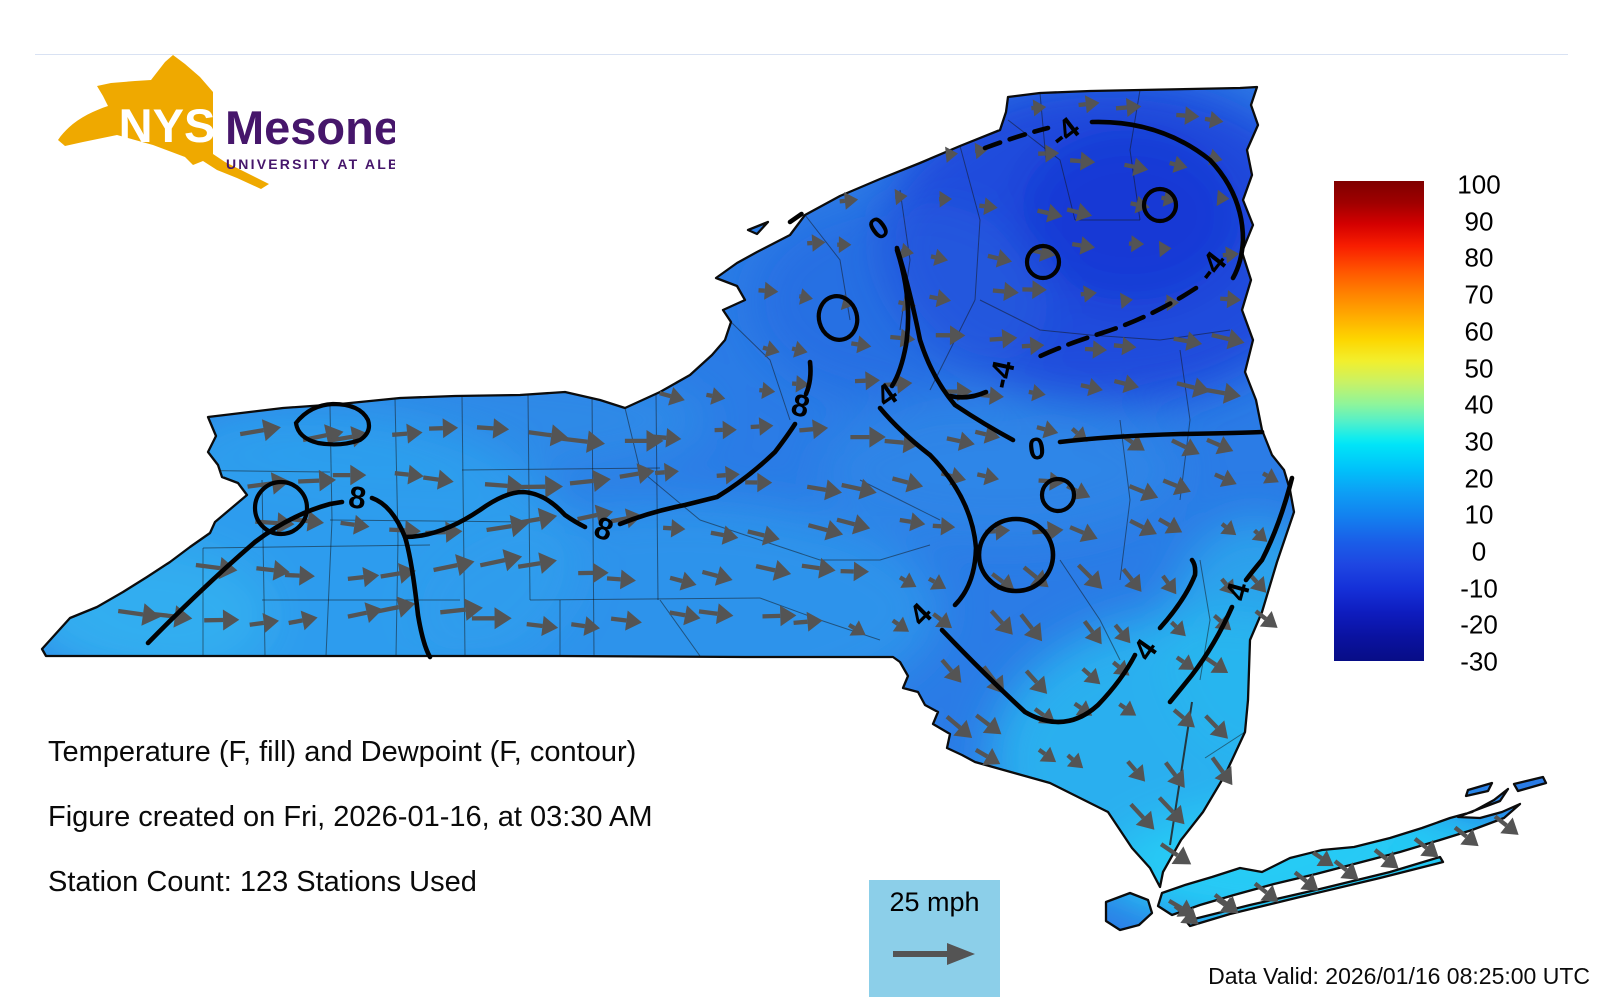 The image size is (1600, 1000). What do you see at coordinates (167, 125) in the screenshot?
I see `logo-nys-text: NYS` at bounding box center [167, 125].